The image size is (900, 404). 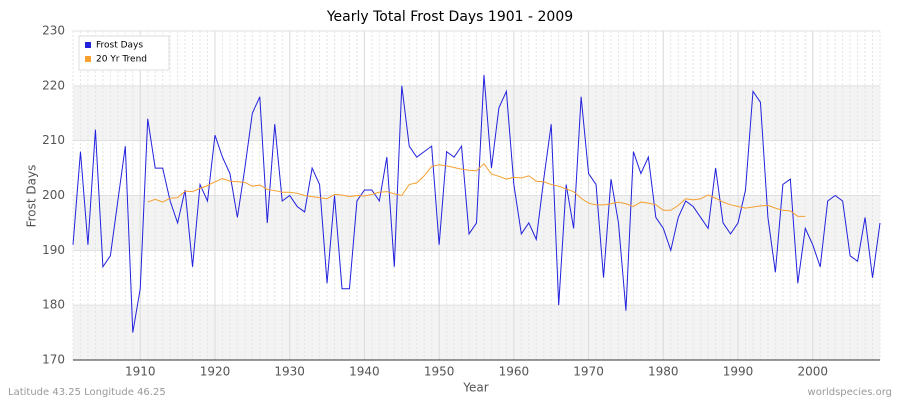 What do you see at coordinates (124, 53) in the screenshot?
I see `legend-box` at bounding box center [124, 53].